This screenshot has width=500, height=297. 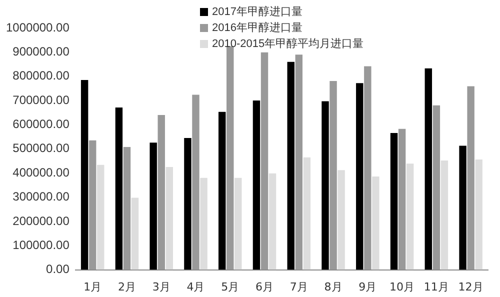 What do you see at coordinates (38, 27) in the screenshot?
I see `y-tick-label: 1000000.00` at bounding box center [38, 27].